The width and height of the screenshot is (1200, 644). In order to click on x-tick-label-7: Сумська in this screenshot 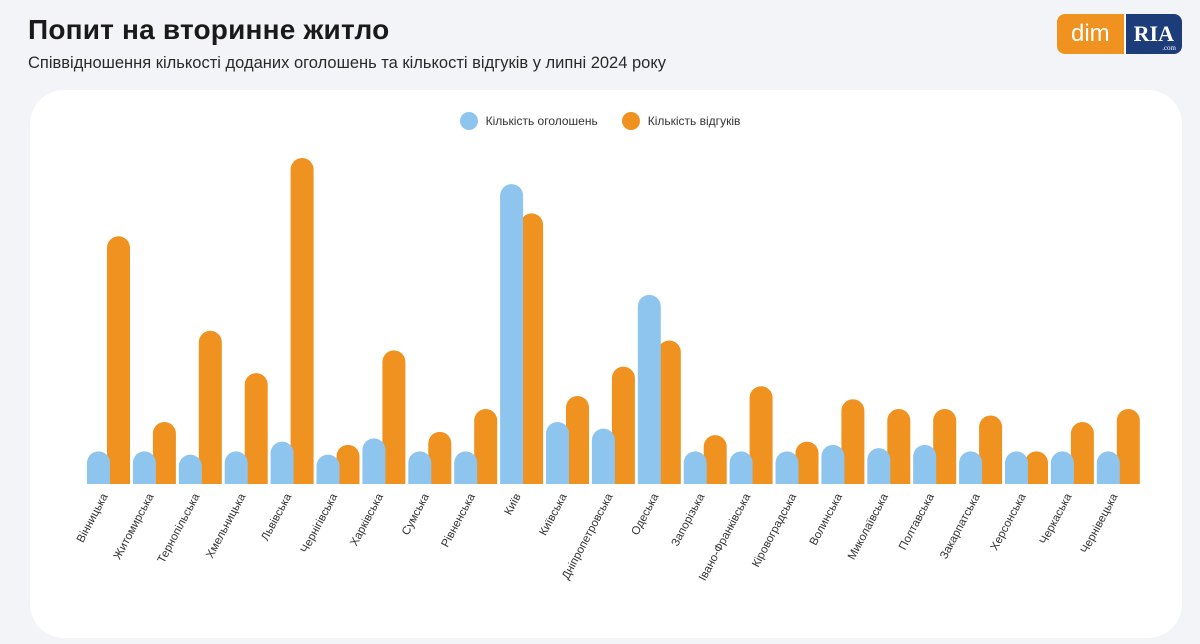, I will do `click(416, 514)`.